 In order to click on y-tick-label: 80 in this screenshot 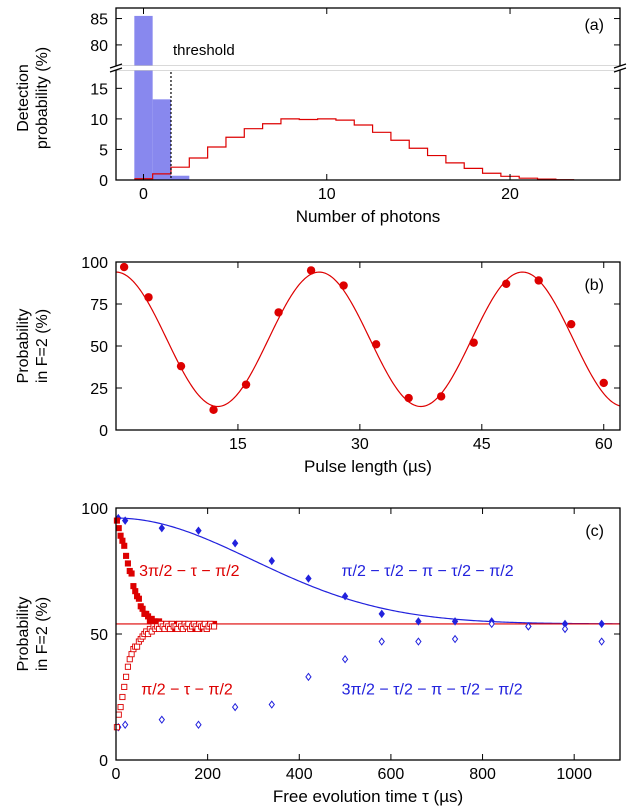, I will do `click(99, 46)`.